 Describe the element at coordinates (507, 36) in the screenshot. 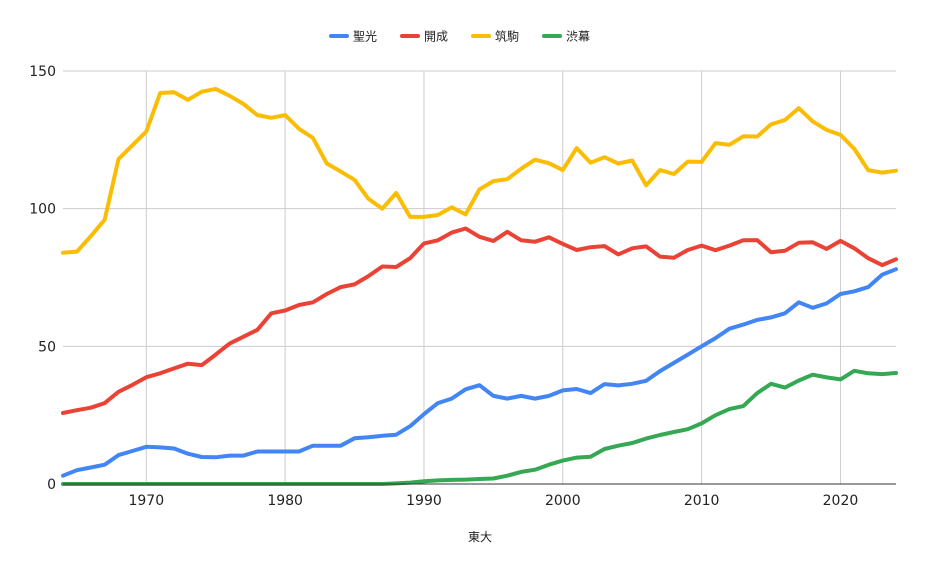

I see `legend-label: 筑駒` at that location.